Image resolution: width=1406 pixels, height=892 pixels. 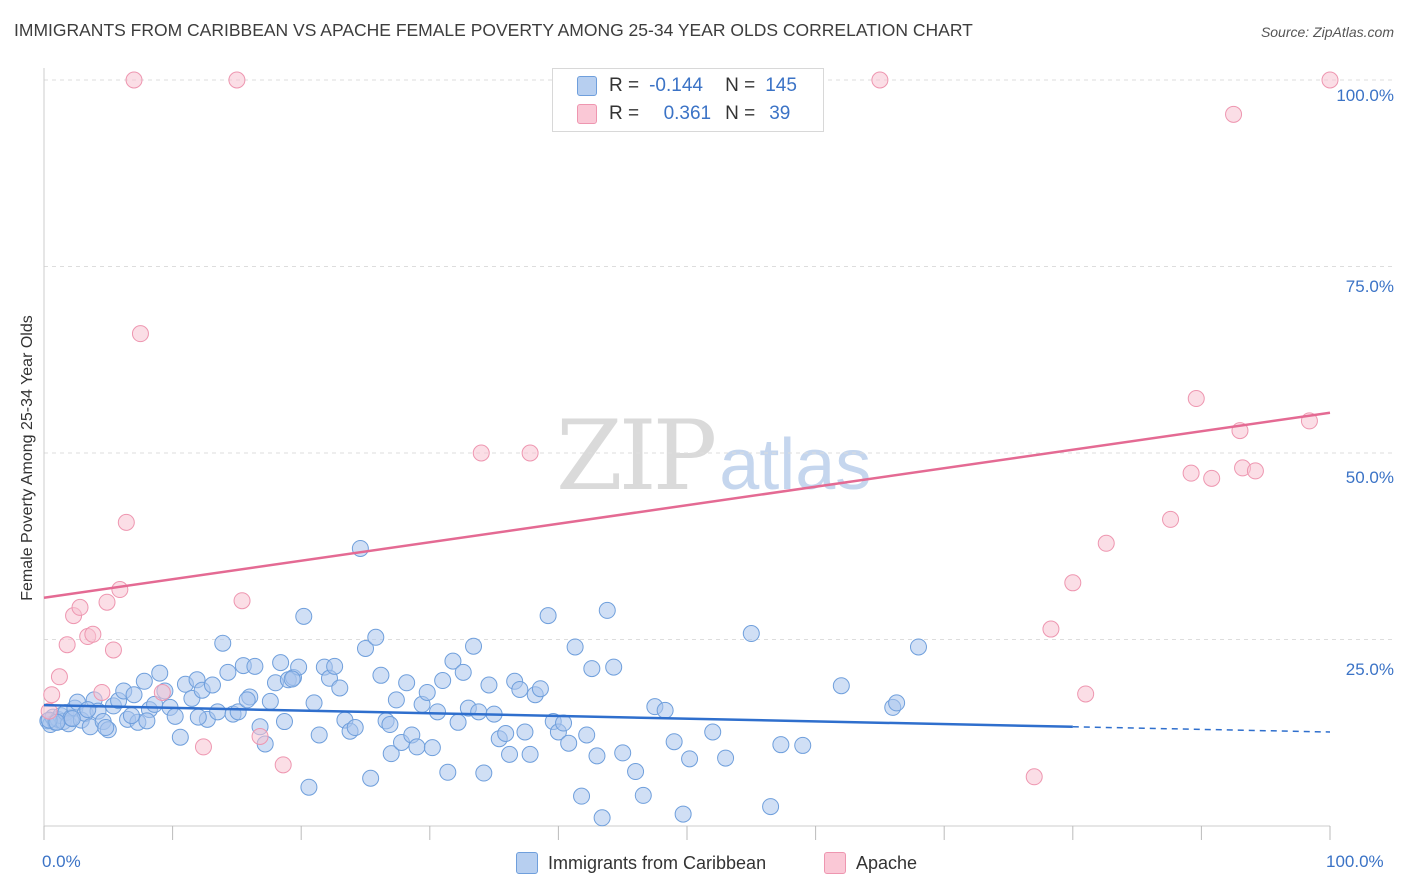 What do you see at coordinates (676, 85) in the screenshot?
I see `legend-r-value: -0.144` at bounding box center [676, 85].